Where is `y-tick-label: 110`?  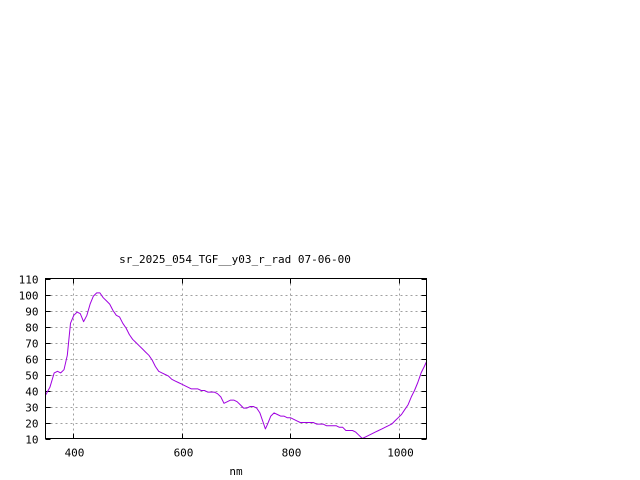
y-tick-label: 110 is located at coordinates (29, 280).